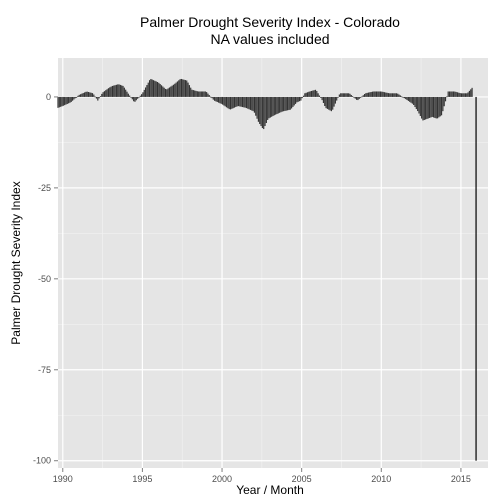 This screenshot has height=504, width=504. What do you see at coordinates (48, 97) in the screenshot?
I see `y-tick-label: 0` at bounding box center [48, 97].